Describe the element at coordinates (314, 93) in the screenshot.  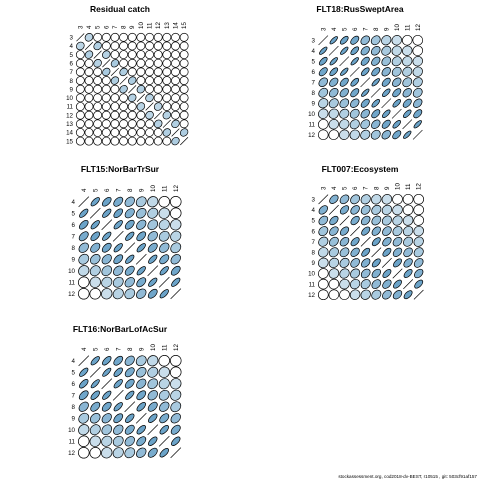
I see `row-tick-label: 8` at that location.